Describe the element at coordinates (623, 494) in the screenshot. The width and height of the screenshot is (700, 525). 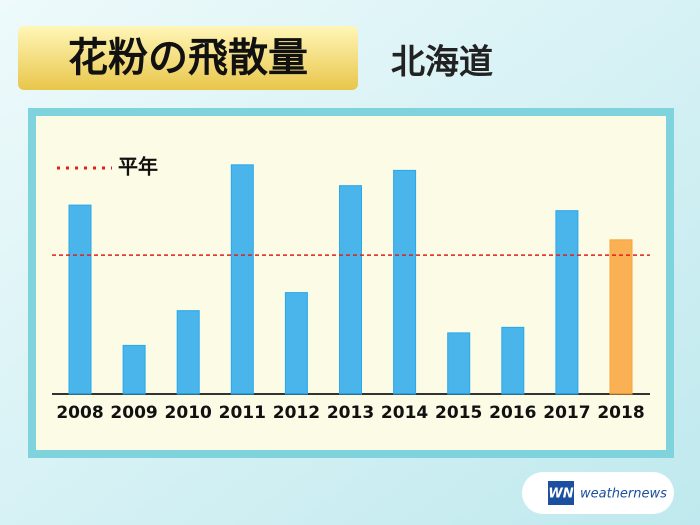
I see `logo-text: weathernews` at that location.